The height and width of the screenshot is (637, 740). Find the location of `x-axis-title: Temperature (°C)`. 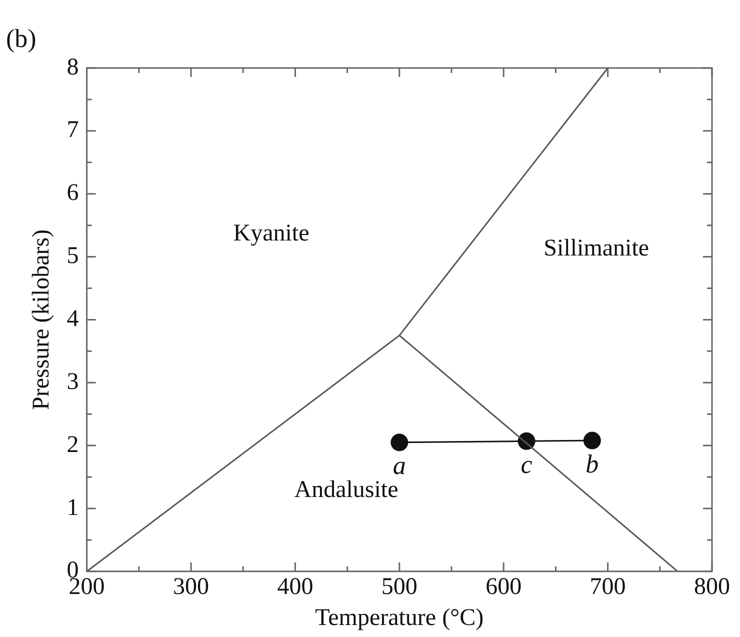

x-axis-title: Temperature (°C) is located at coordinates (399, 617).